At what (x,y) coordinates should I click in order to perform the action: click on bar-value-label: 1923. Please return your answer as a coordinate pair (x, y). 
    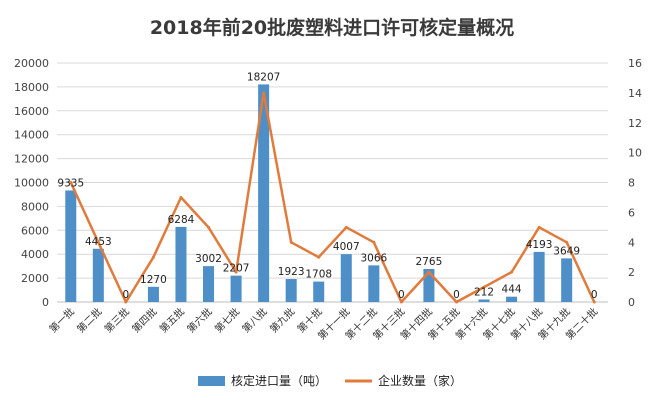
    Looking at the image, I should click on (291, 272).